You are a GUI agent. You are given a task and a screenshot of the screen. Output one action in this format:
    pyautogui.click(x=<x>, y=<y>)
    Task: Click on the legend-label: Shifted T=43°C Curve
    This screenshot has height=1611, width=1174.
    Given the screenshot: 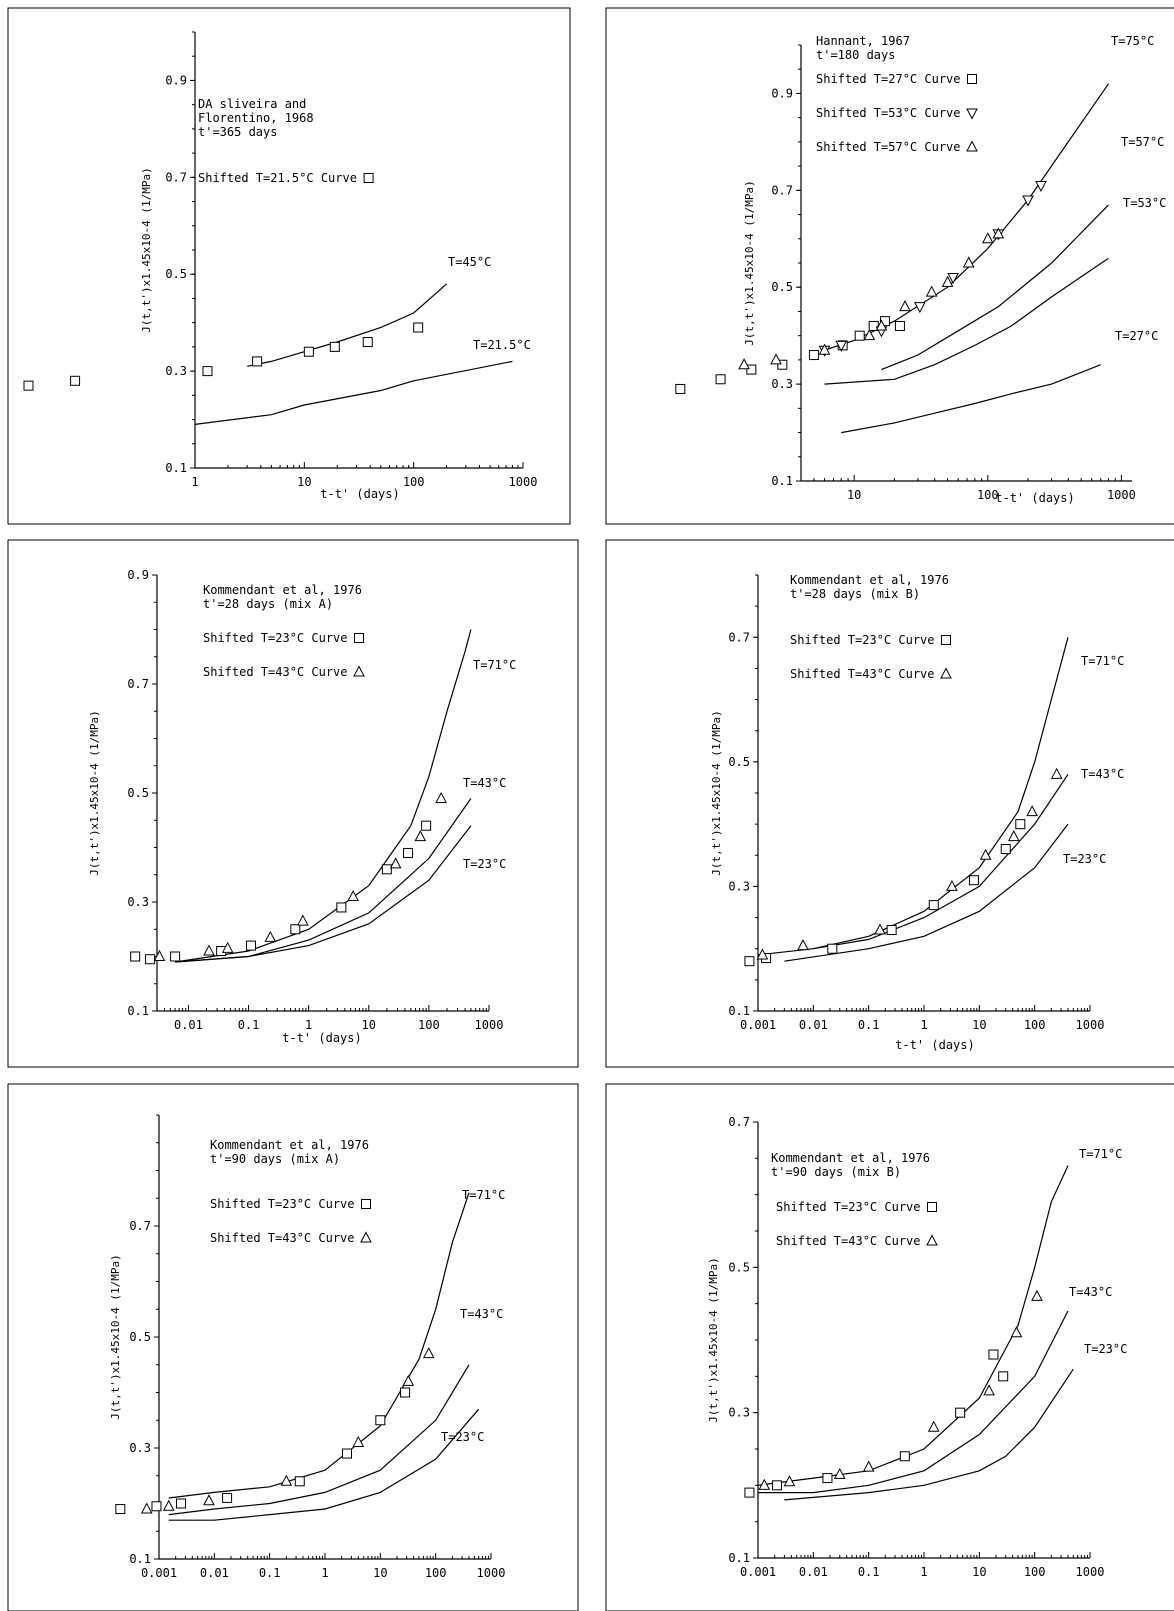 What is the action you would take?
    pyautogui.click(x=862, y=674)
    